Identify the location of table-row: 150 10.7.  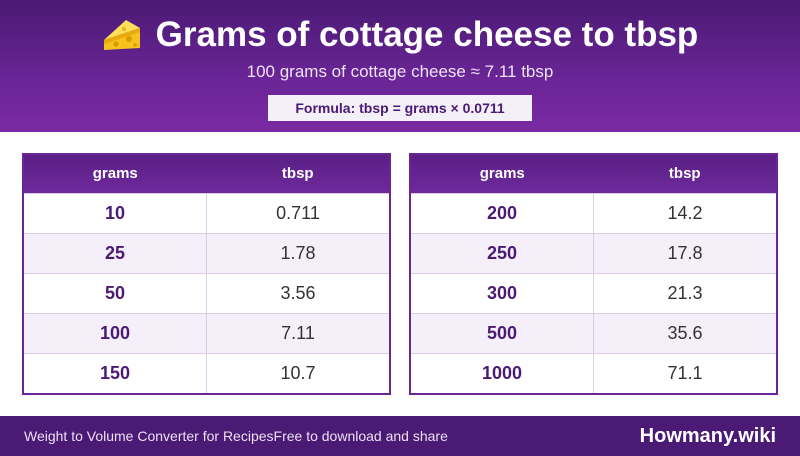
(206, 372).